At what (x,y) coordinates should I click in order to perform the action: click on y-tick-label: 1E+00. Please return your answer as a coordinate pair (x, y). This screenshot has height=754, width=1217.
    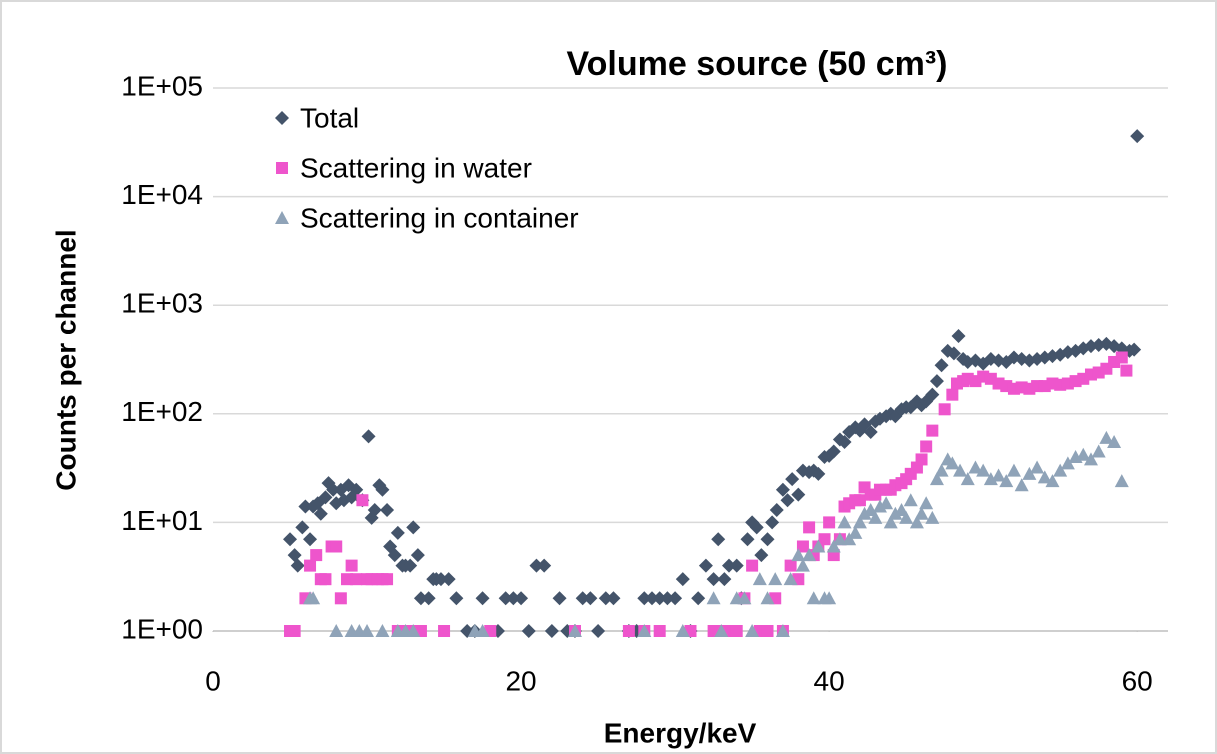
    Looking at the image, I should click on (162, 628).